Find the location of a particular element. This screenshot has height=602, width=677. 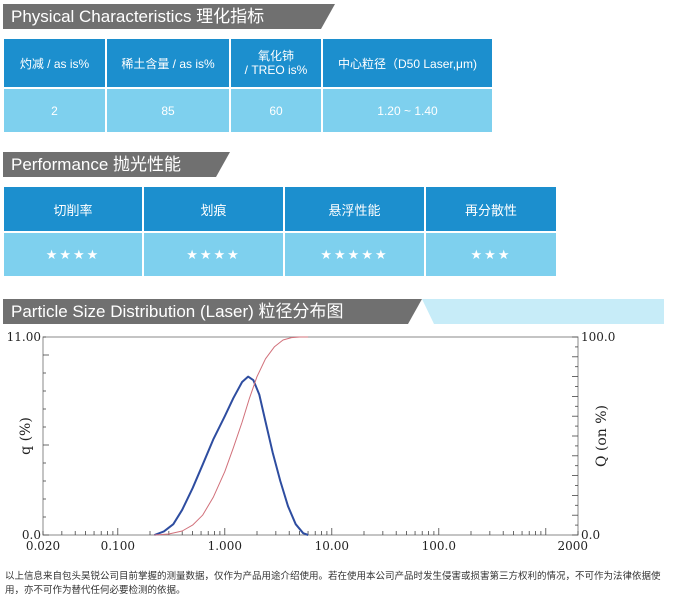

x-tick-label: 100.0 is located at coordinates (439, 546).